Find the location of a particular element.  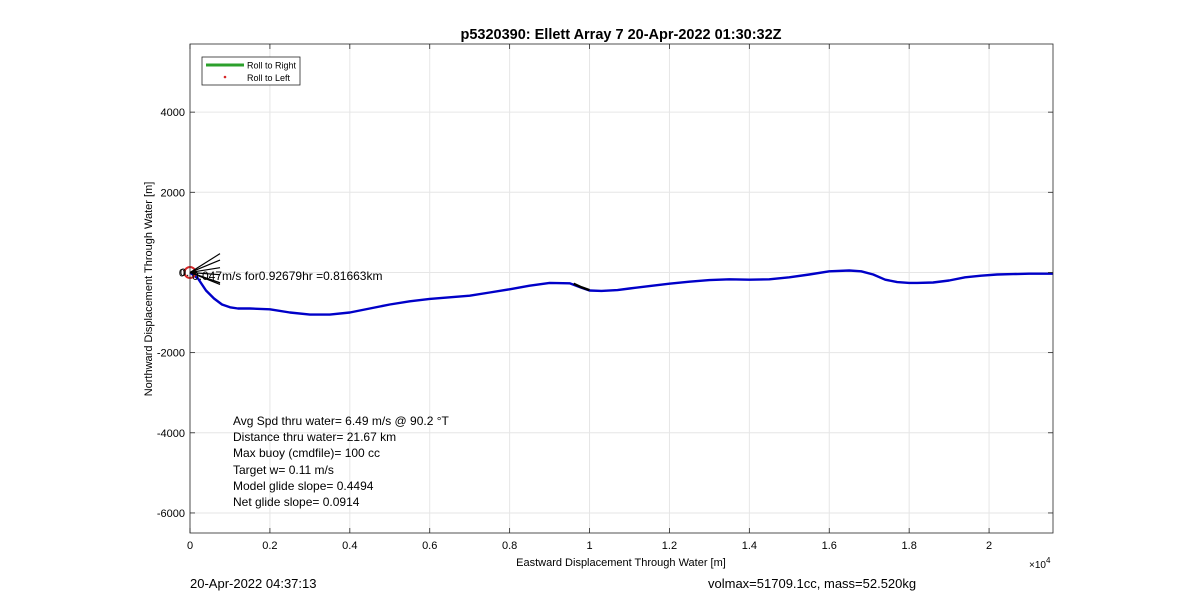

legend-roll-left-label: Roll to Left is located at coordinates (269, 78).